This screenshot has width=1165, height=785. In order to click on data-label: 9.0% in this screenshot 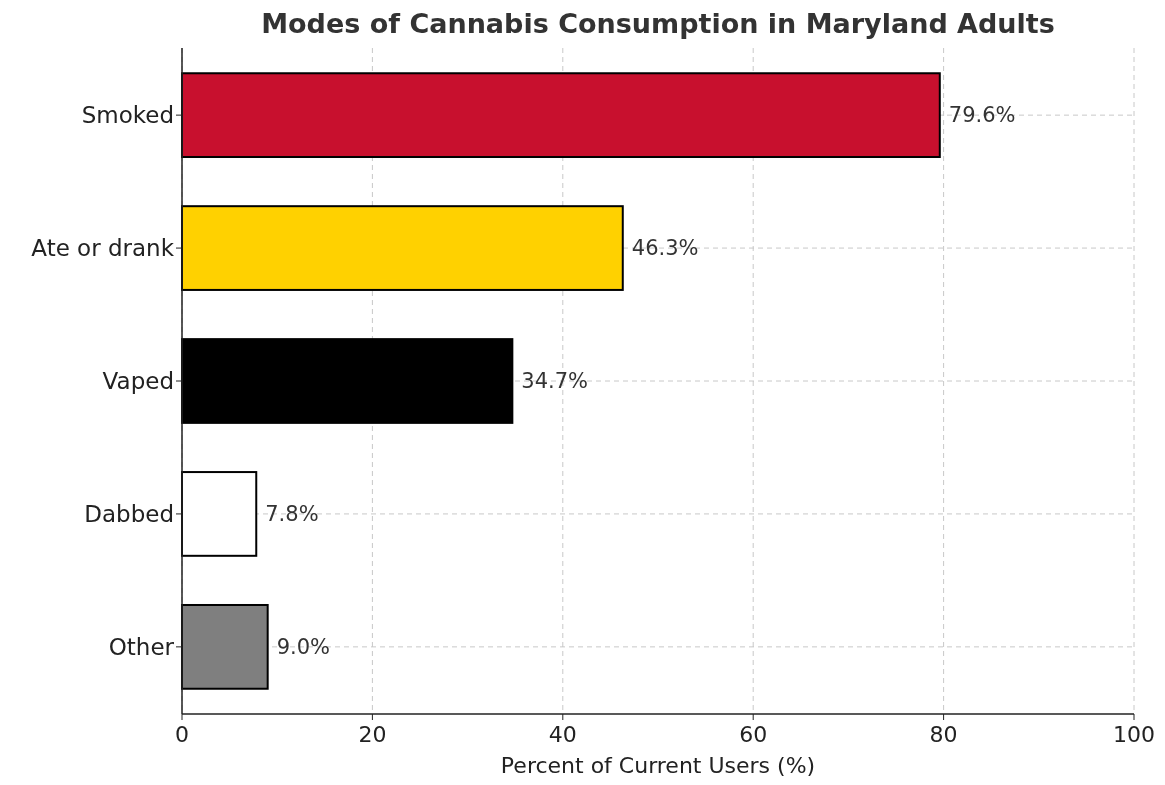, I will do `click(303, 647)`.